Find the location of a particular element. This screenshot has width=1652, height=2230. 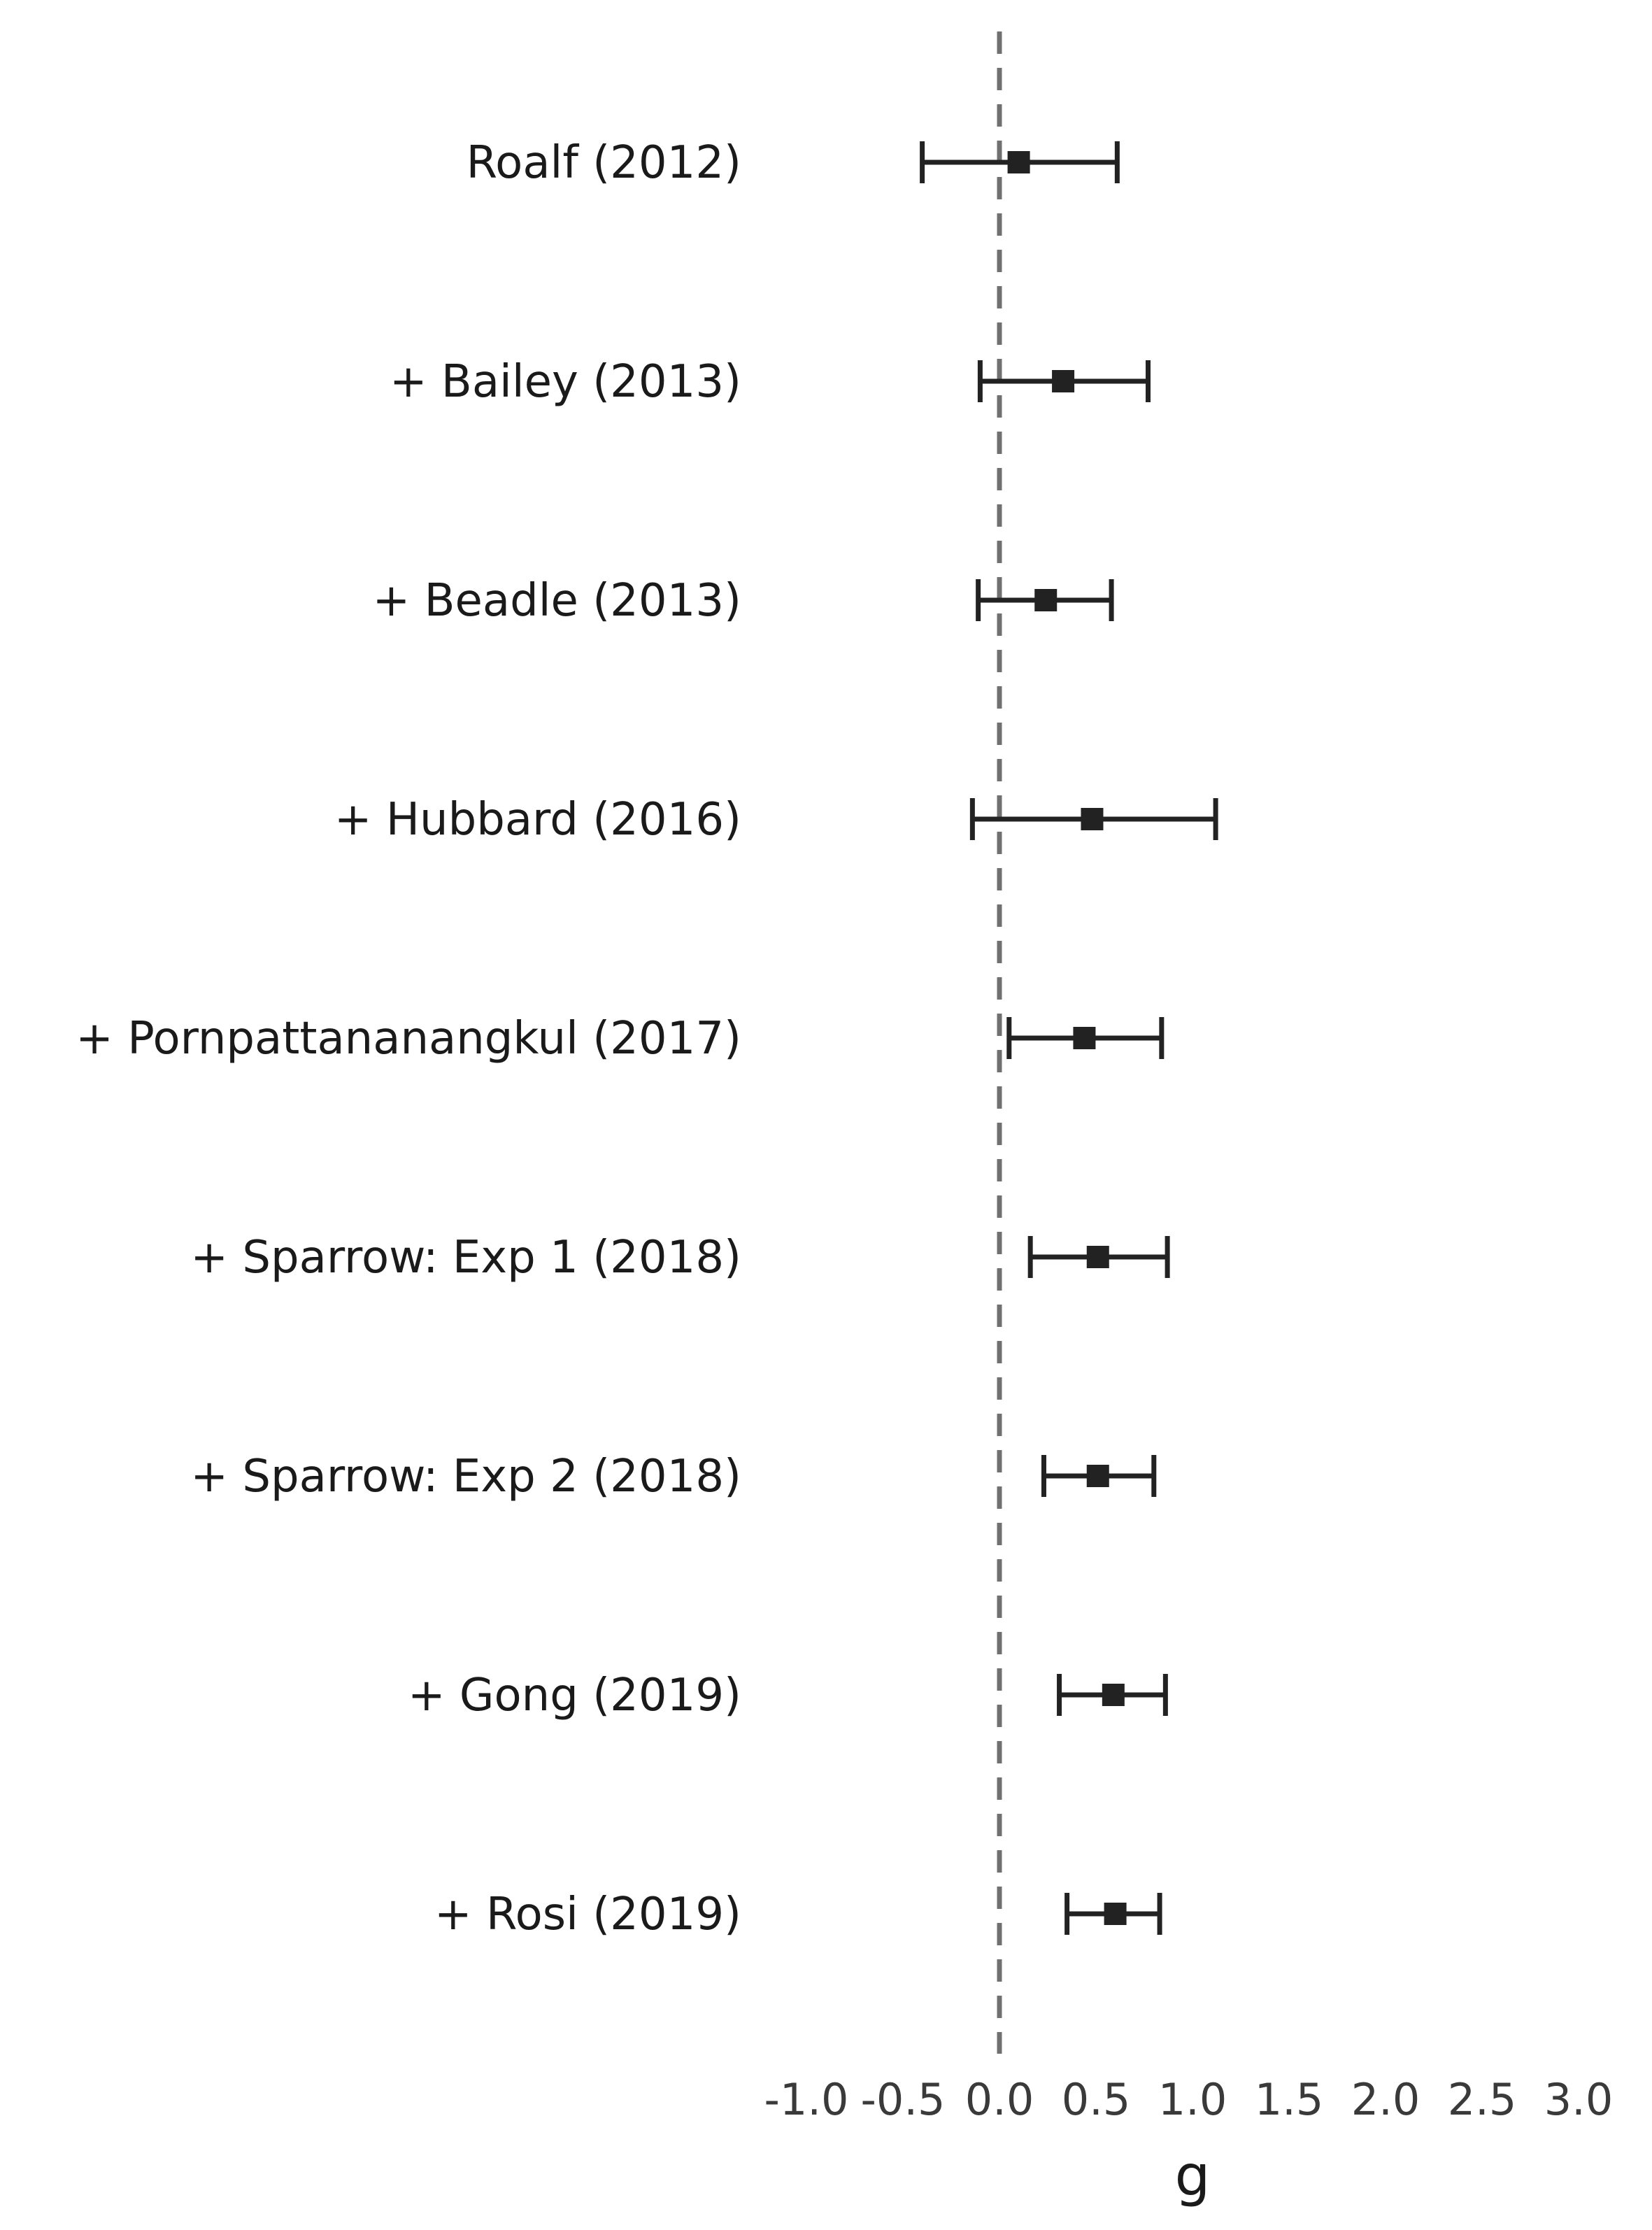

study-row: + Sparrow: Exp 2 (2018) is located at coordinates (673, 1477).